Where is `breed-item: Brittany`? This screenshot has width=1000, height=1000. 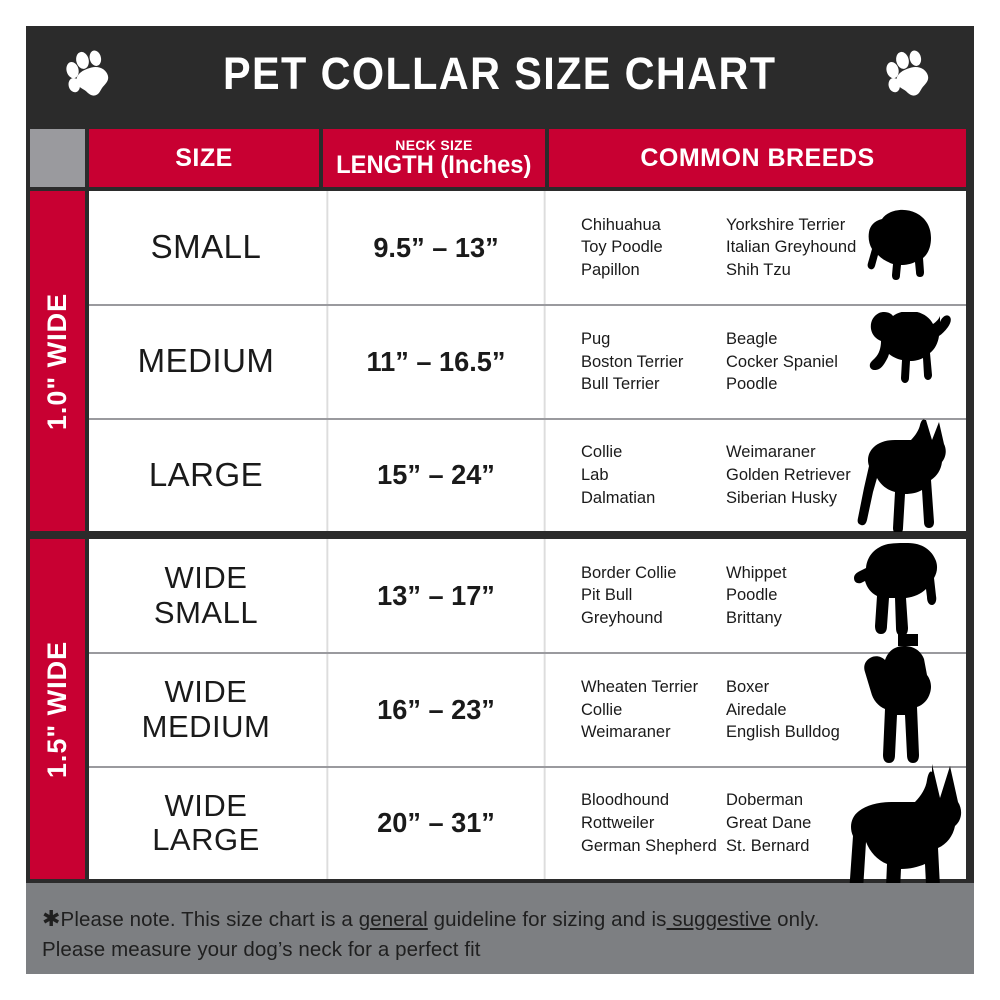
breed-item: Brittany is located at coordinates (754, 618).